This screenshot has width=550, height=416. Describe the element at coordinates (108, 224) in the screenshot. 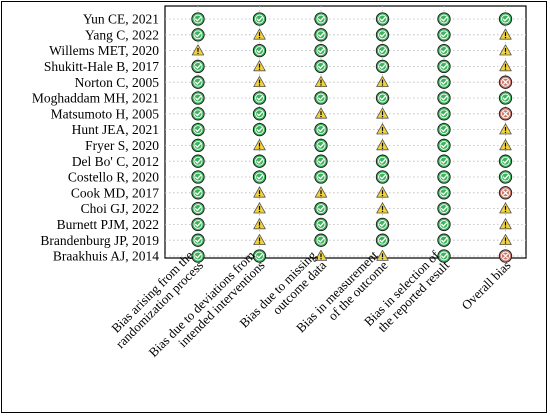

I see `study-label: Burnett PJM, 2022` at that location.